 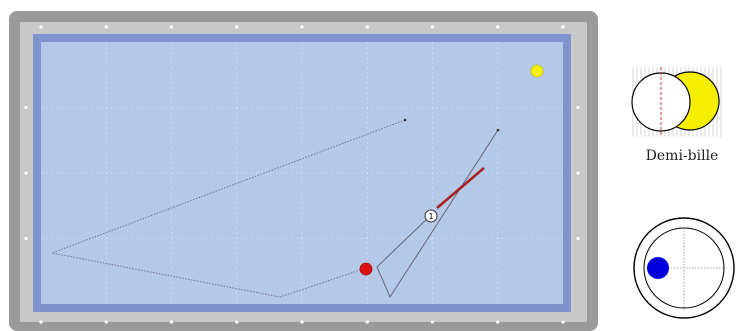 I want to click on spin-impact-point, so click(x=658, y=268).